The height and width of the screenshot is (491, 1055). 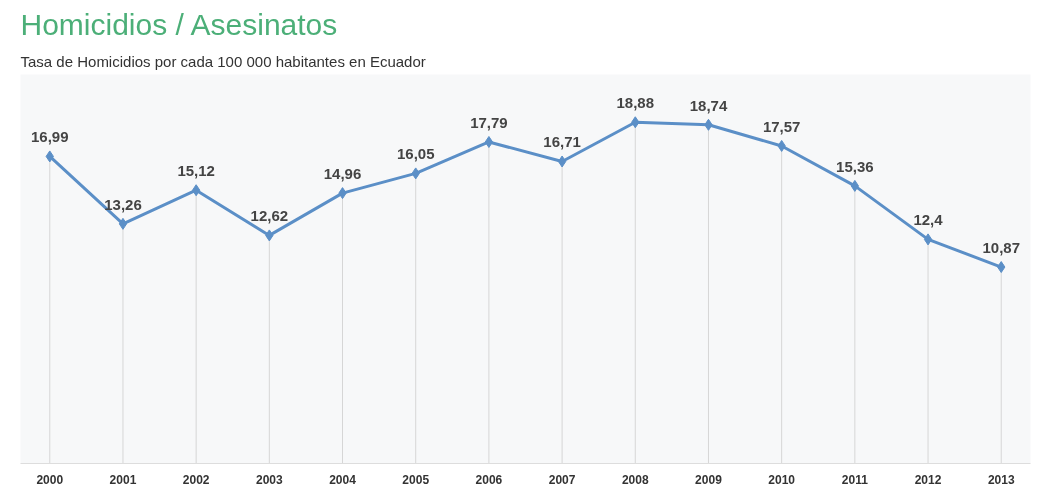 I want to click on data-label: 15,36, so click(x=855, y=166).